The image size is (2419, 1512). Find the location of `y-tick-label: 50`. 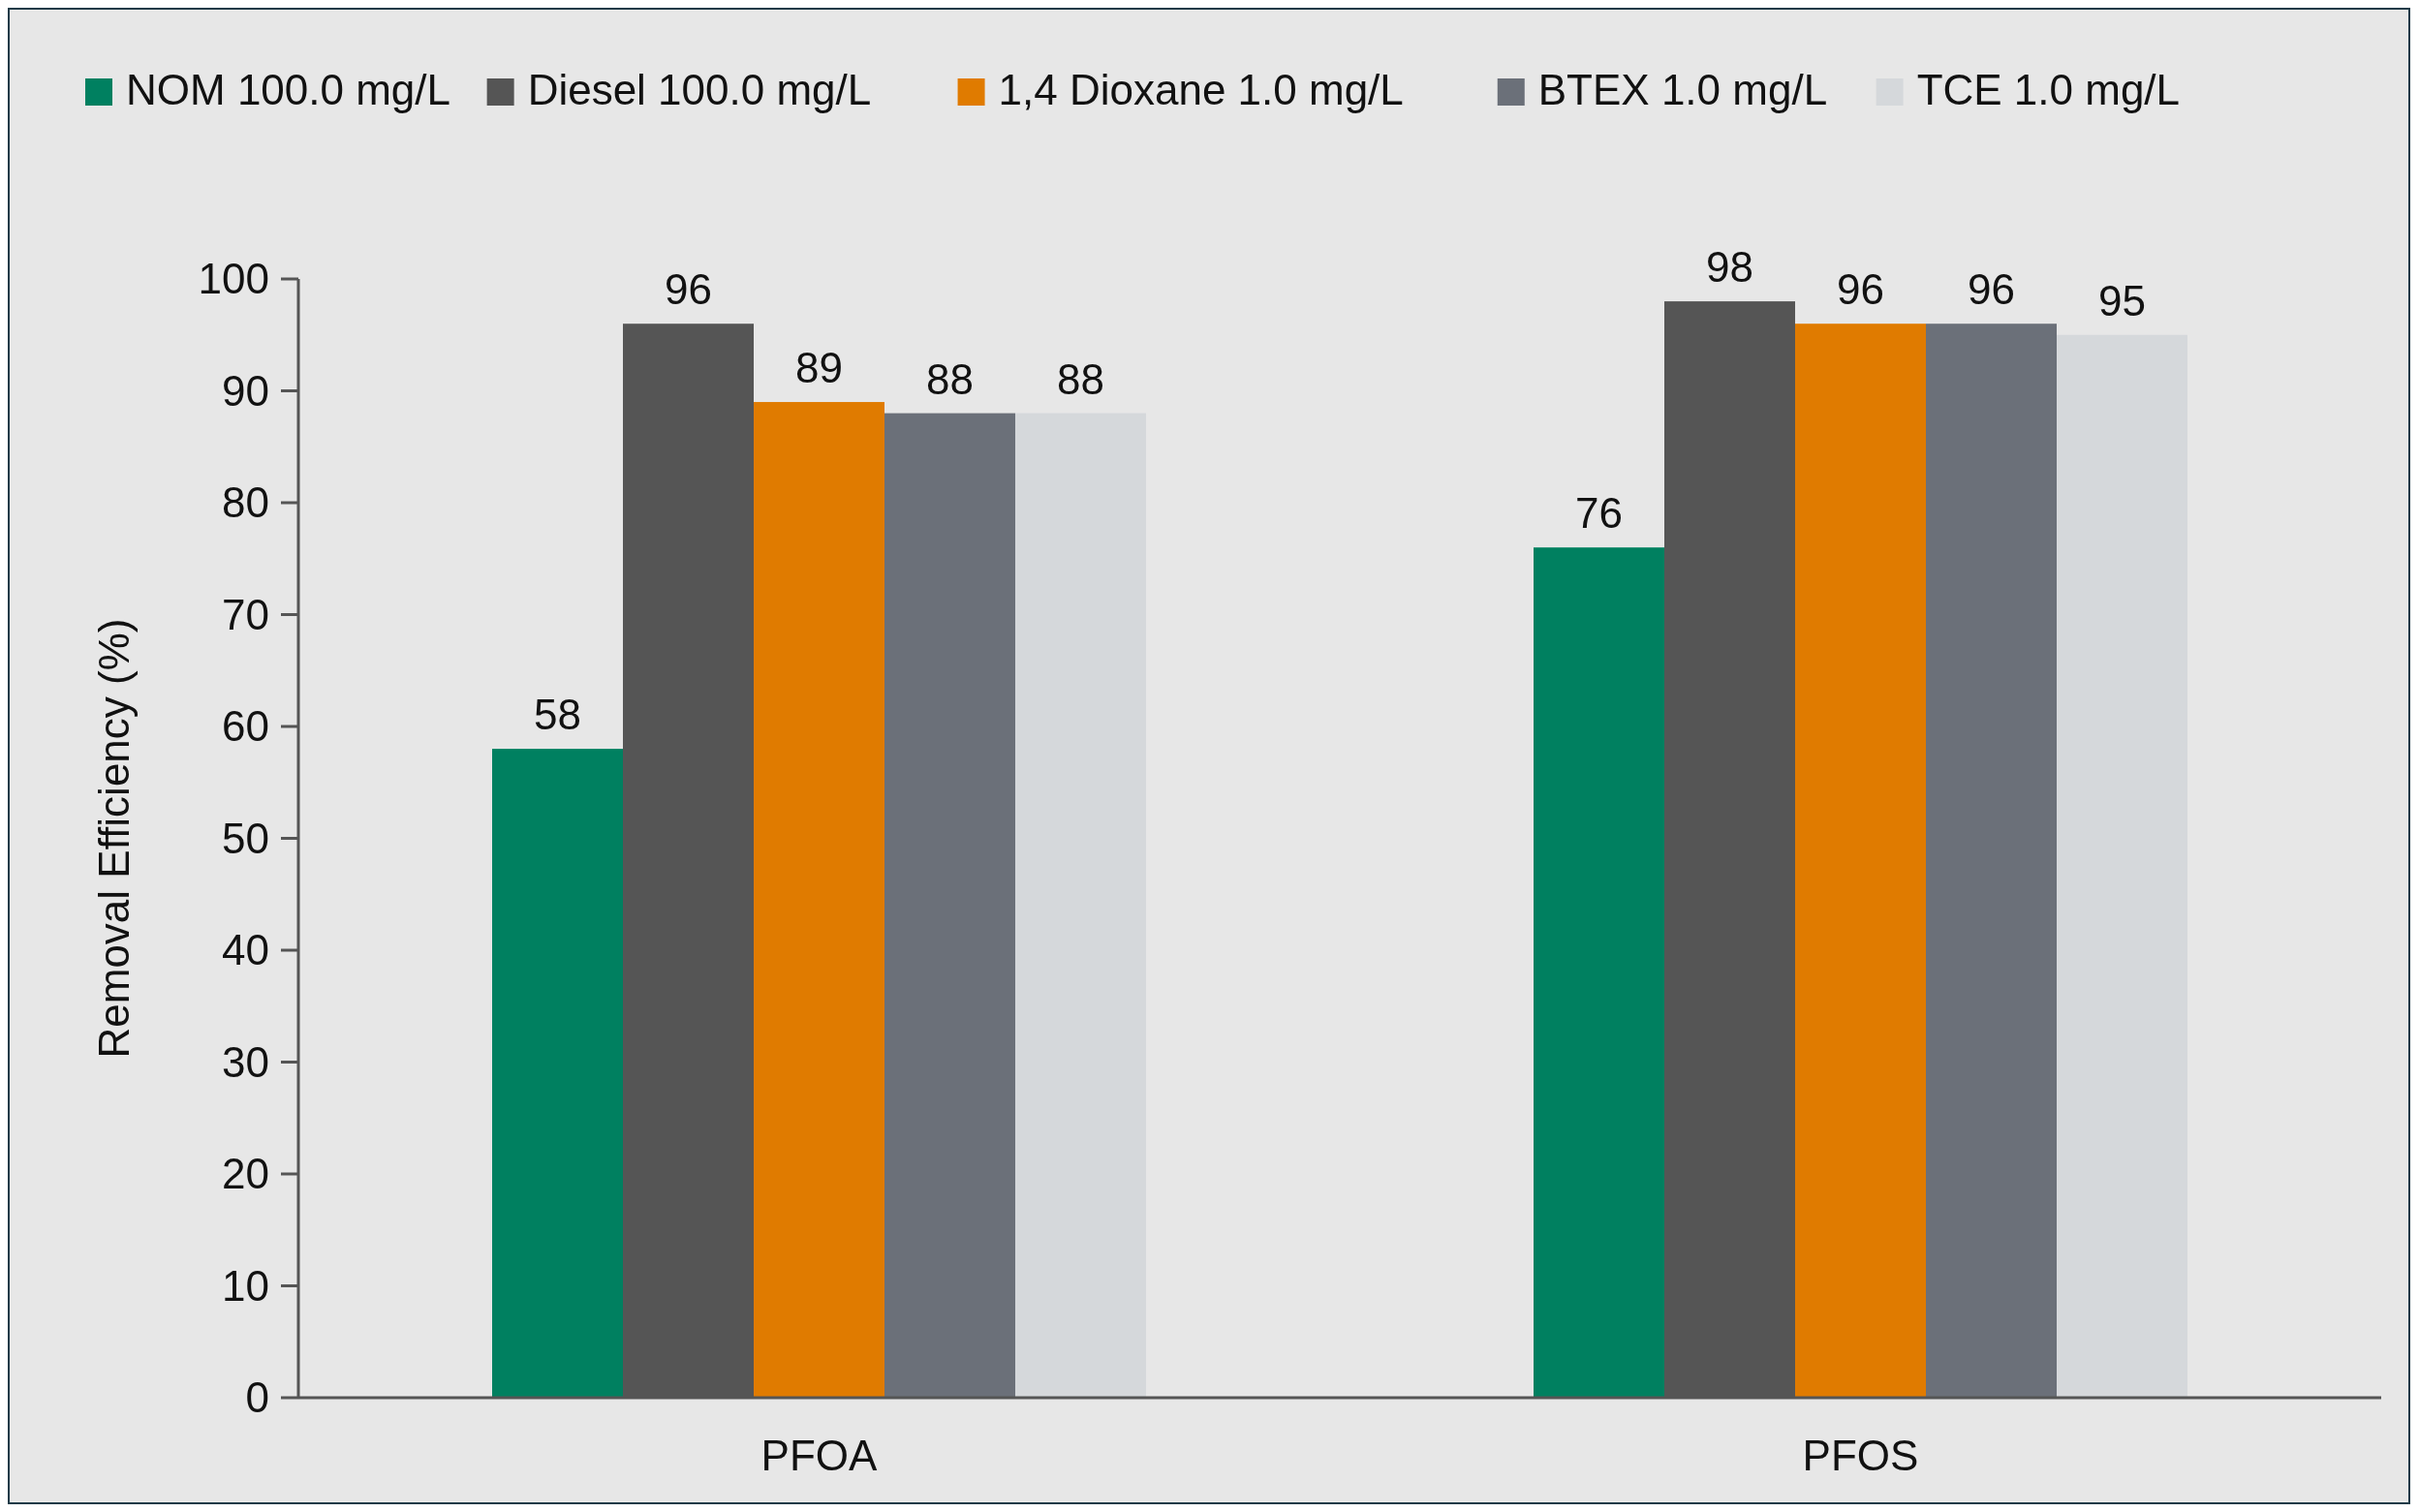

y-tick-label: 50 is located at coordinates (245, 838).